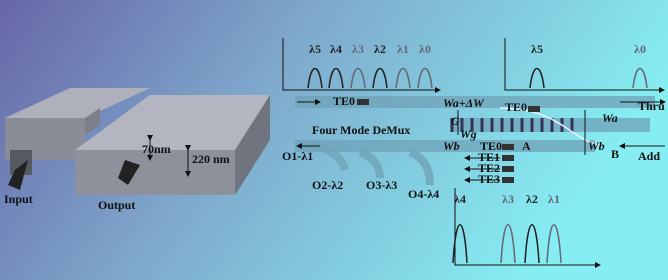 Image resolution: width=668 pixels, height=280 pixels. I want to click on output-port-label: O2-λ2, so click(327, 185).